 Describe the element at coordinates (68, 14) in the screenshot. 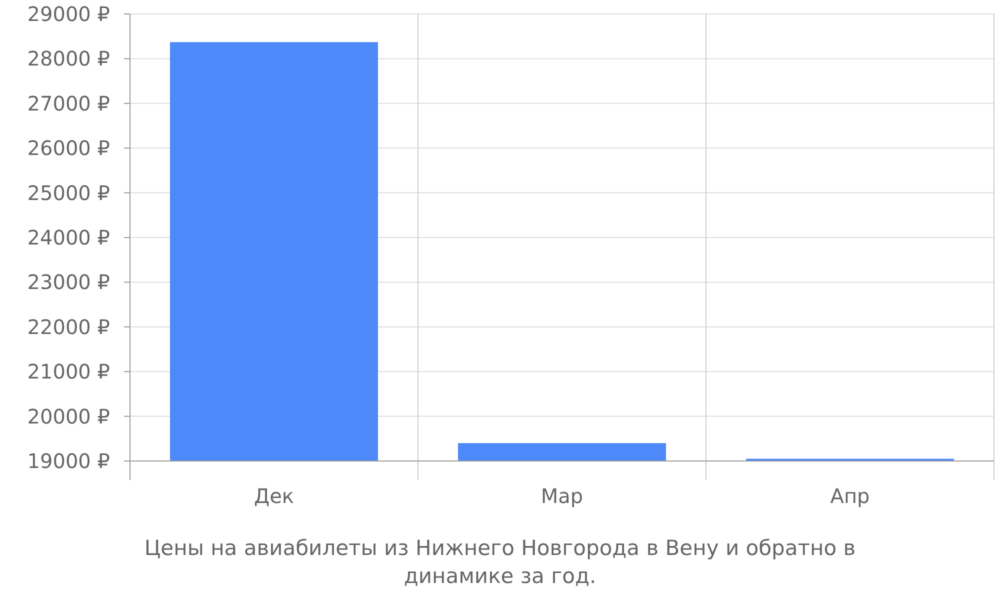

I see `y-tick-label: 29000 ₽` at that location.